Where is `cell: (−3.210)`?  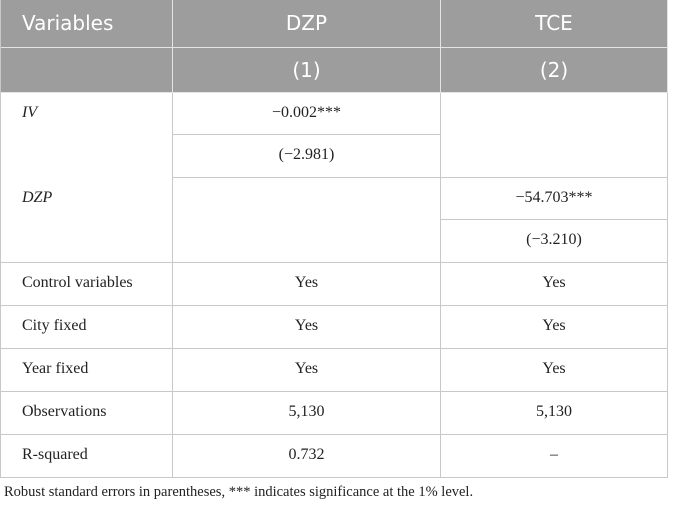
cell: (−3.210) is located at coordinates (554, 241).